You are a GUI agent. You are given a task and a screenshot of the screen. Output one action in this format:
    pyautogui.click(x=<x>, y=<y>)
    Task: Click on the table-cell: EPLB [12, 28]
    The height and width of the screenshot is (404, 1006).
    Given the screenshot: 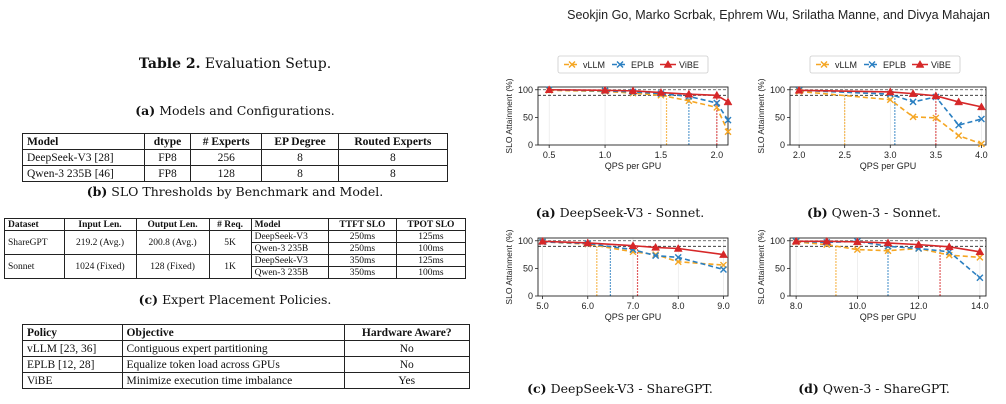 What is the action you would take?
    pyautogui.click(x=72, y=364)
    